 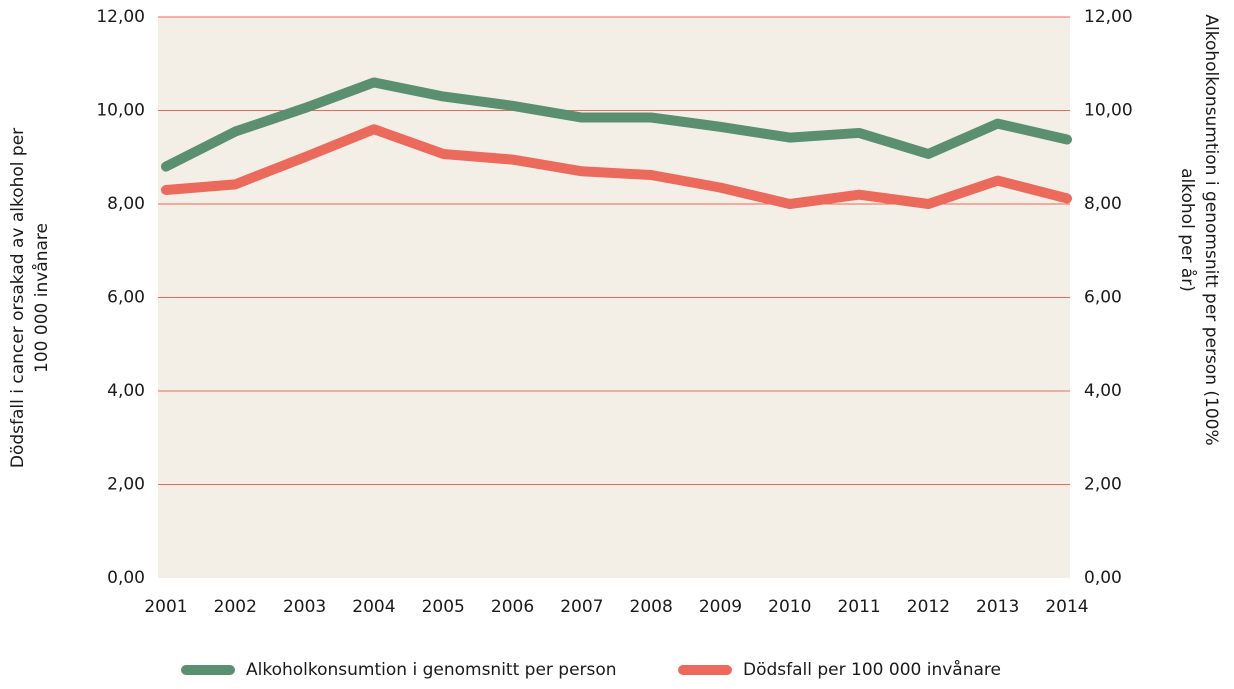 I want to click on y-axis-label: Dödsfall i cancer orsakad av alkohol per, so click(x=18, y=298).